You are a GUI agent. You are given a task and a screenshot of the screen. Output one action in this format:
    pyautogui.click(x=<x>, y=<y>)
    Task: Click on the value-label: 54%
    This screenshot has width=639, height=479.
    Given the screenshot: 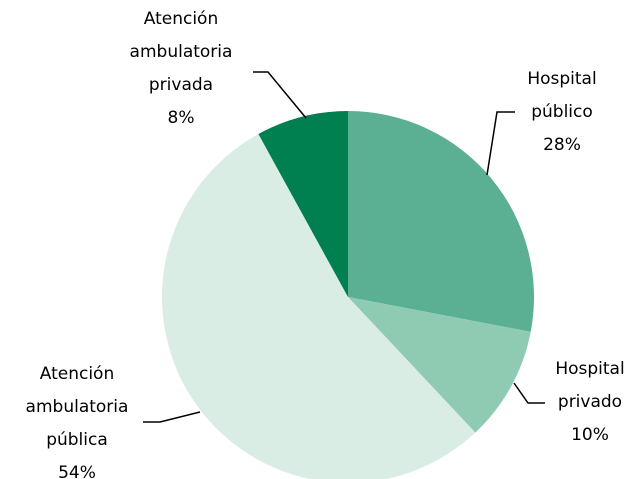 What is the action you would take?
    pyautogui.click(x=77, y=471)
    